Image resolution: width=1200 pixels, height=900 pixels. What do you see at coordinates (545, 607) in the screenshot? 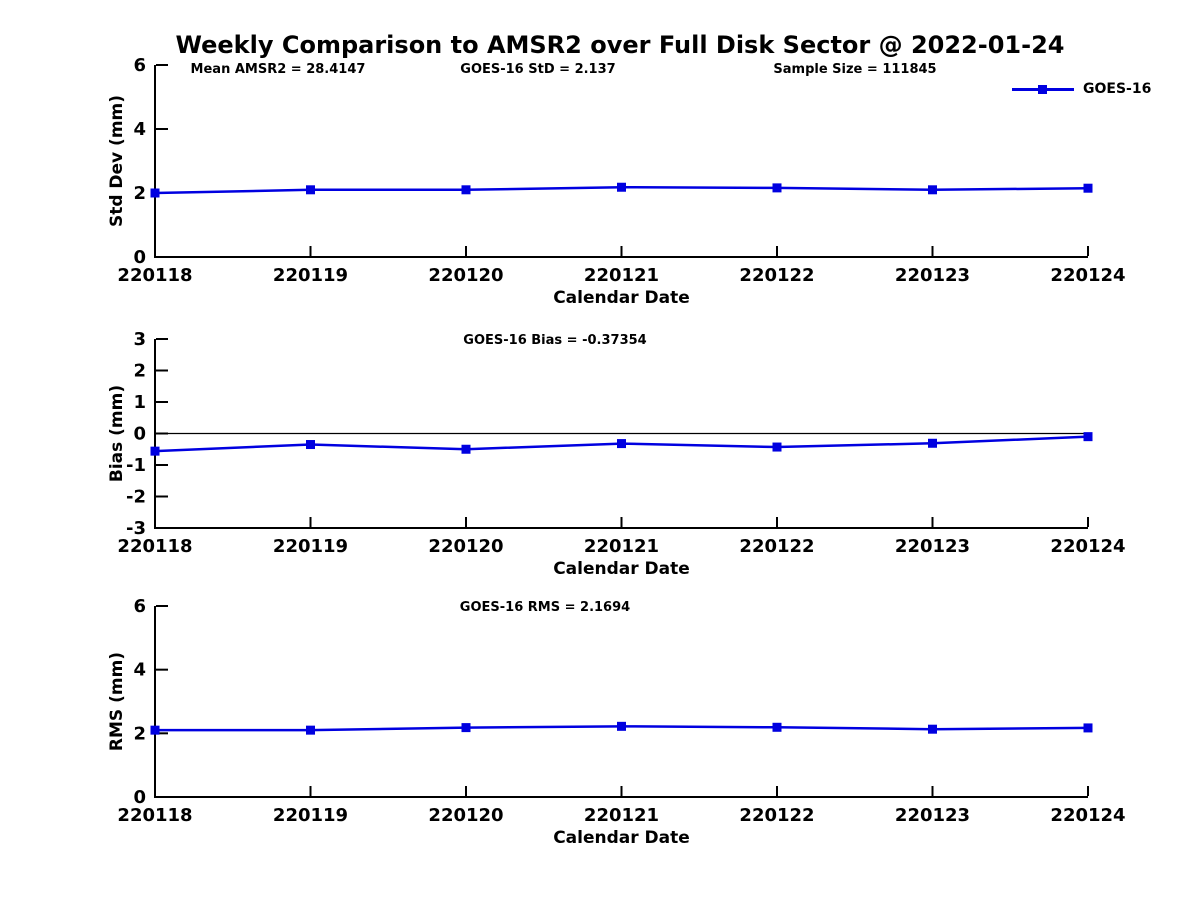
I see `annotation: GOES-16 RMS = 2.1694` at bounding box center [545, 607].